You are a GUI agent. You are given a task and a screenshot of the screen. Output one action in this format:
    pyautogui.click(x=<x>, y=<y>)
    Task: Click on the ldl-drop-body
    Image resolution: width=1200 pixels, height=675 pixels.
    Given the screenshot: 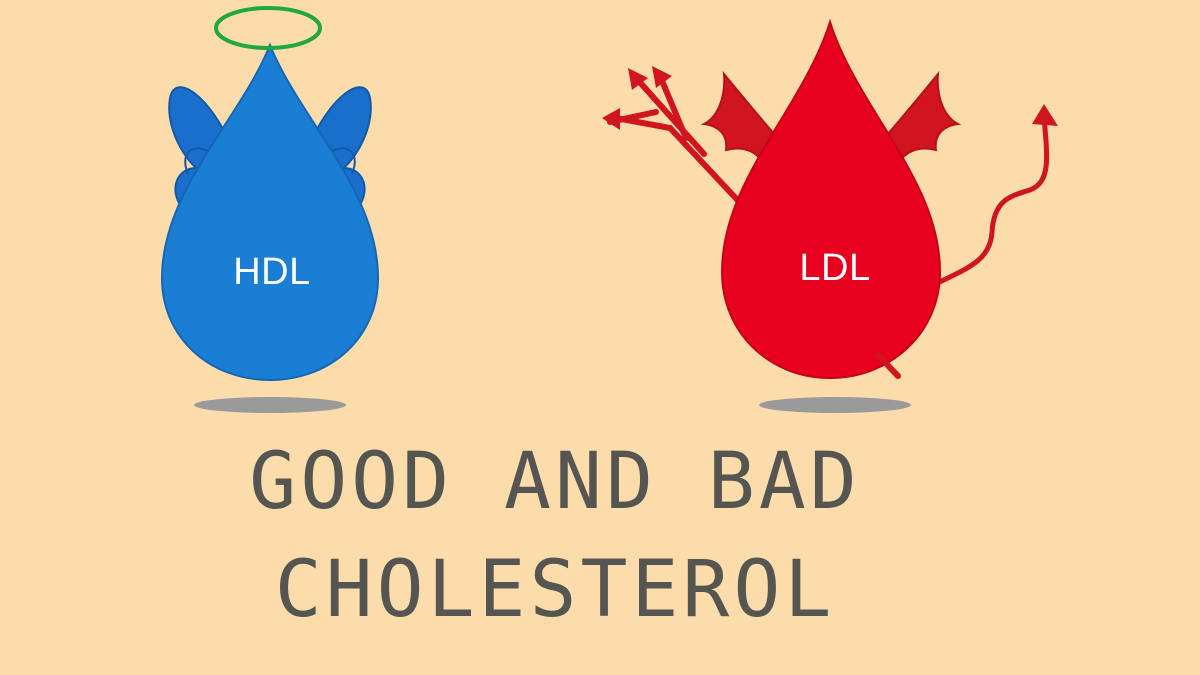 What is the action you would take?
    pyautogui.click(x=831, y=199)
    